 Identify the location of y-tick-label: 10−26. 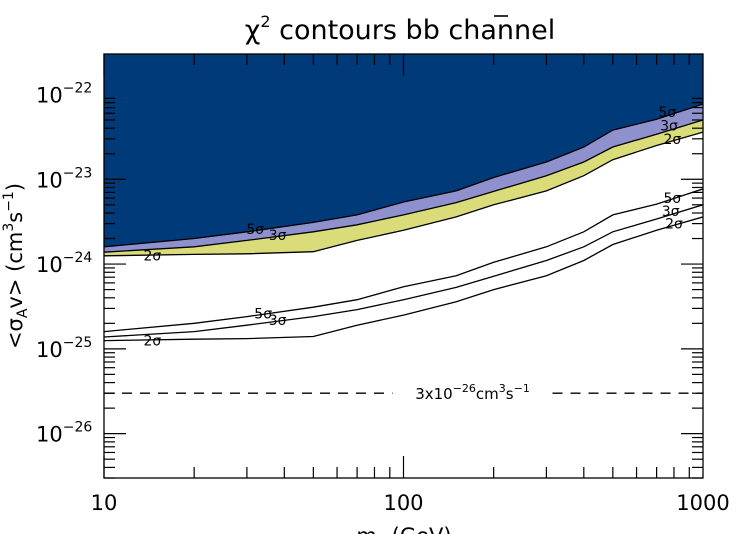
(64, 433).